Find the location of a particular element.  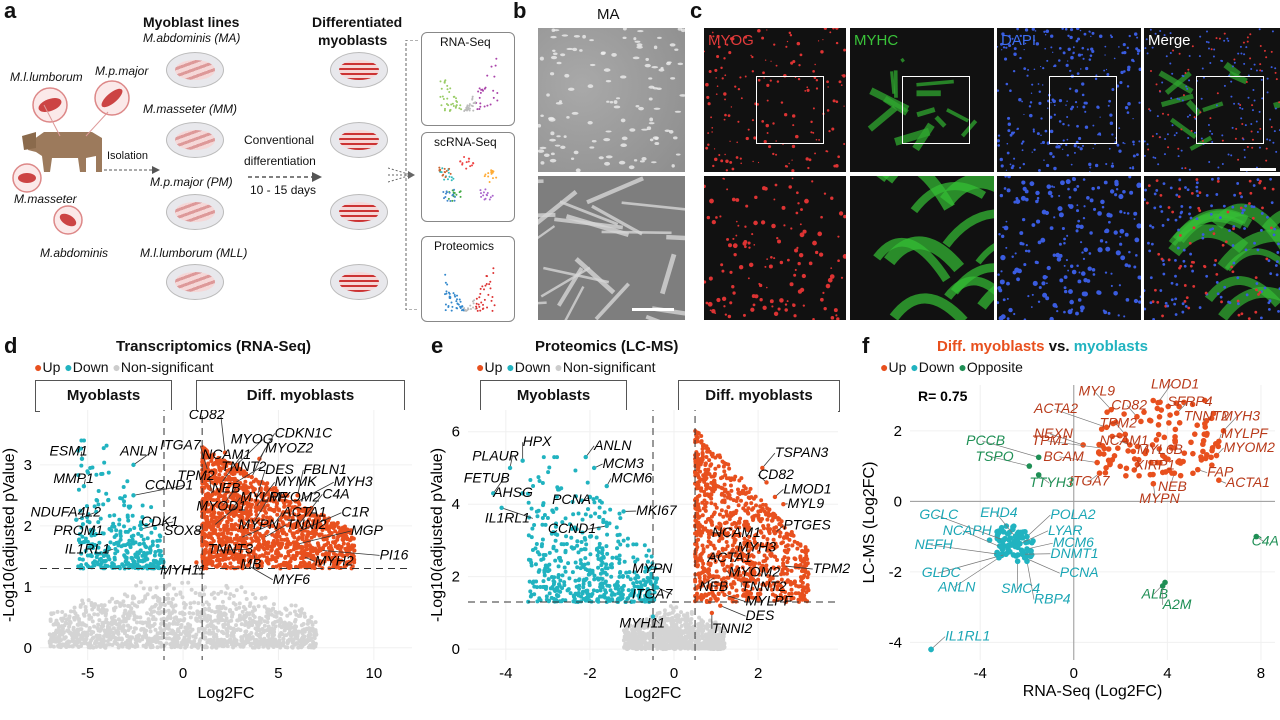

gene-label-c4a: C4A is located at coordinates (335, 493).